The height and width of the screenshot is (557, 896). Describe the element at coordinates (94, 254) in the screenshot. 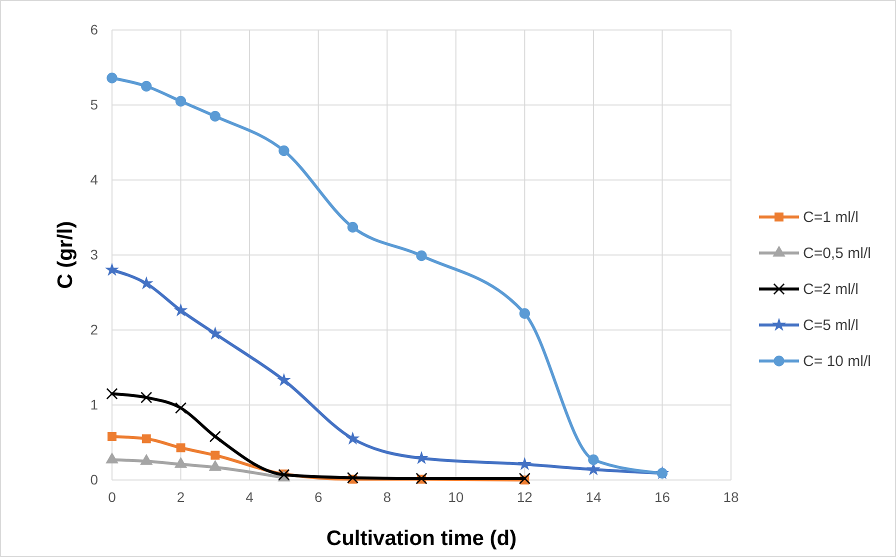

I see `y-tick-label: 3` at that location.